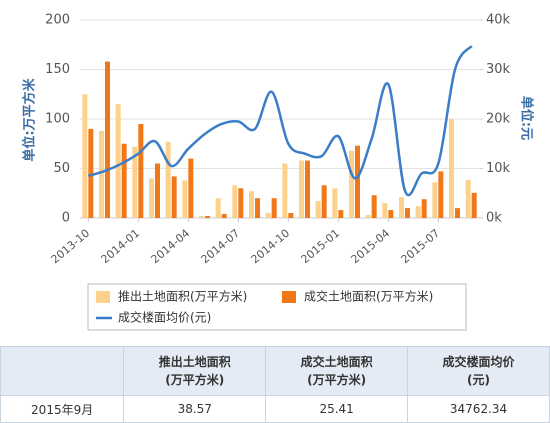  I want to click on legend-label: 成交土地面积(万平方米), so click(368, 296).